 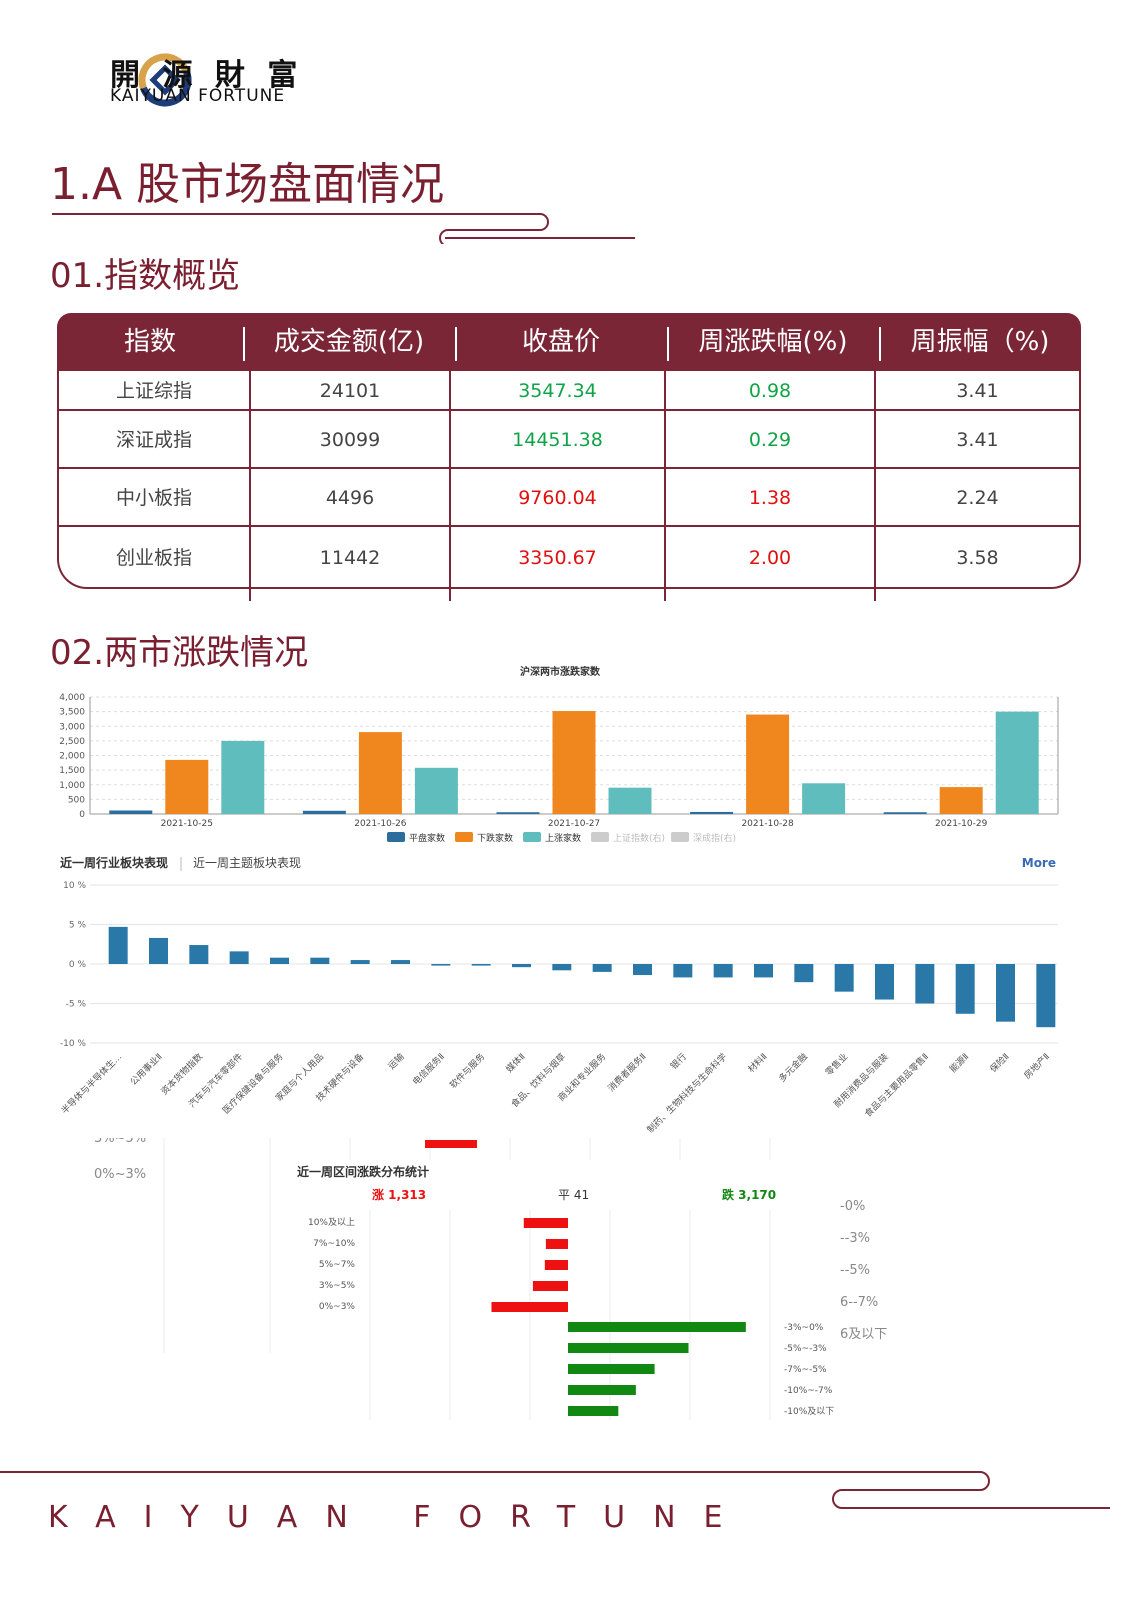 What do you see at coordinates (714, 838) in the screenshot?
I see `legend-label: 深成指(右)` at bounding box center [714, 838].